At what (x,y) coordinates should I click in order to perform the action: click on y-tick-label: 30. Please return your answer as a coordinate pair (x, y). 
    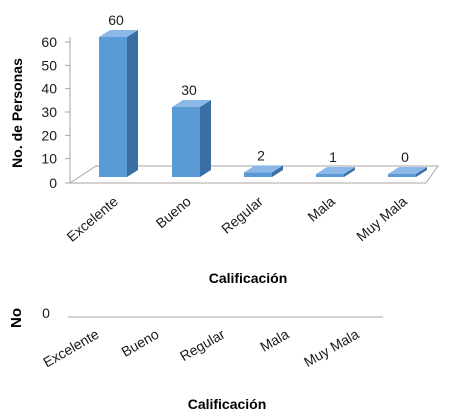
    Looking at the image, I should click on (49, 112).